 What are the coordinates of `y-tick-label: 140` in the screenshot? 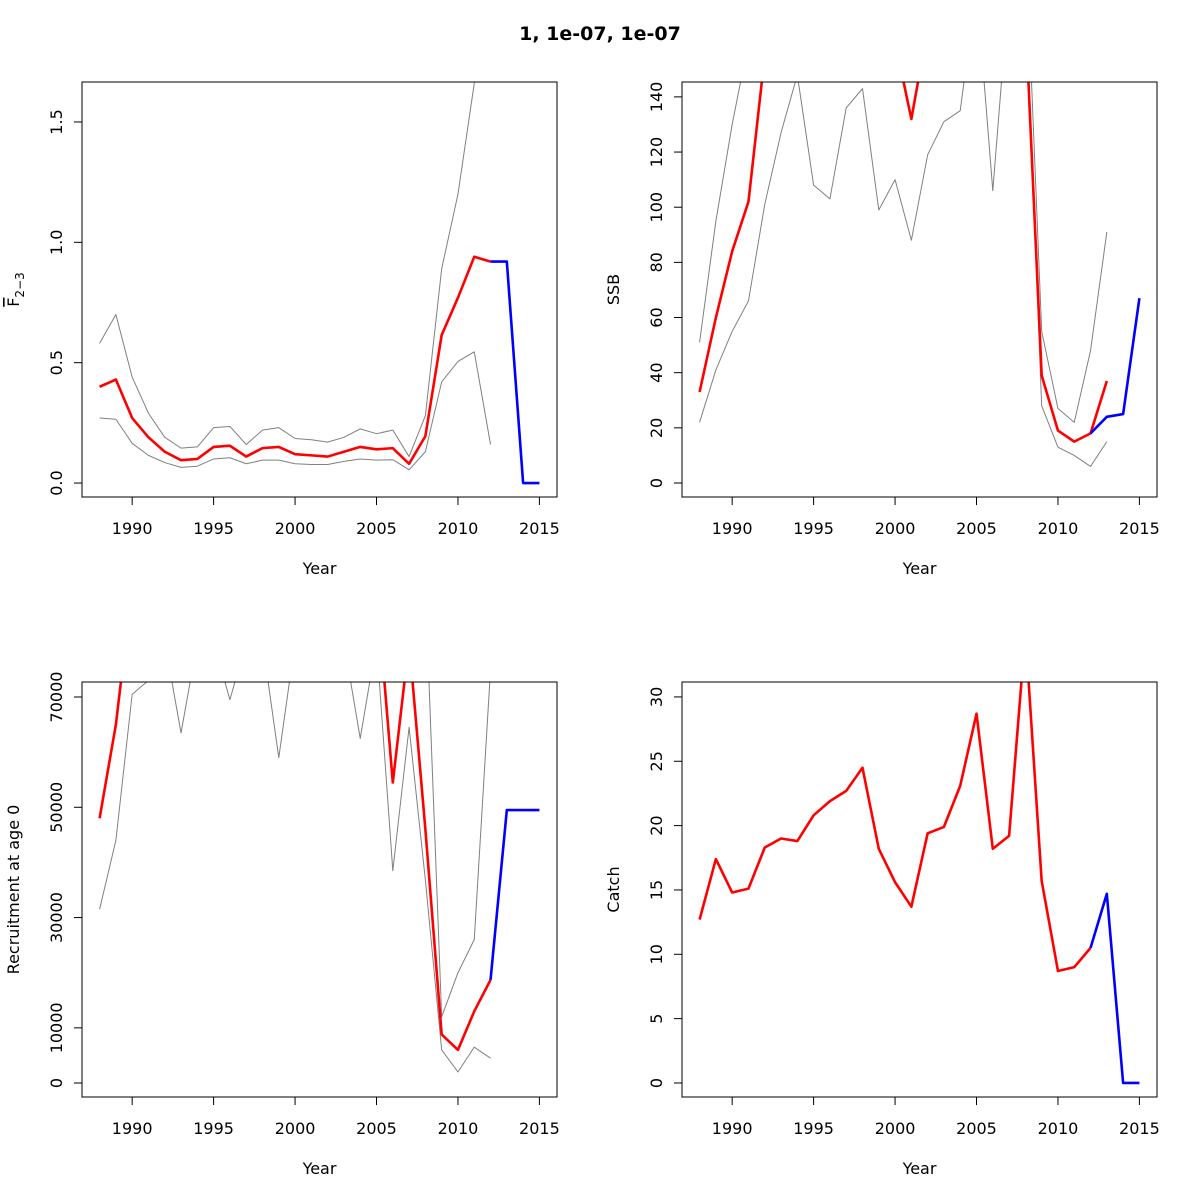 It's located at (656, 97).